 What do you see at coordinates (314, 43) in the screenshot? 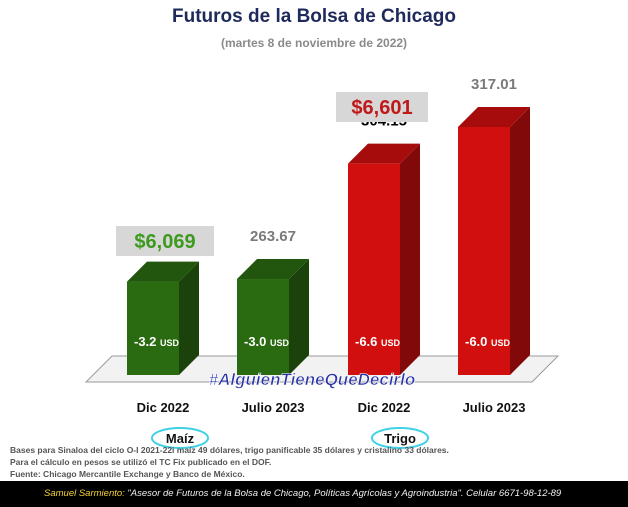
I see `chart-subtitle: (martes 8 de noviembre de 2022)` at bounding box center [314, 43].